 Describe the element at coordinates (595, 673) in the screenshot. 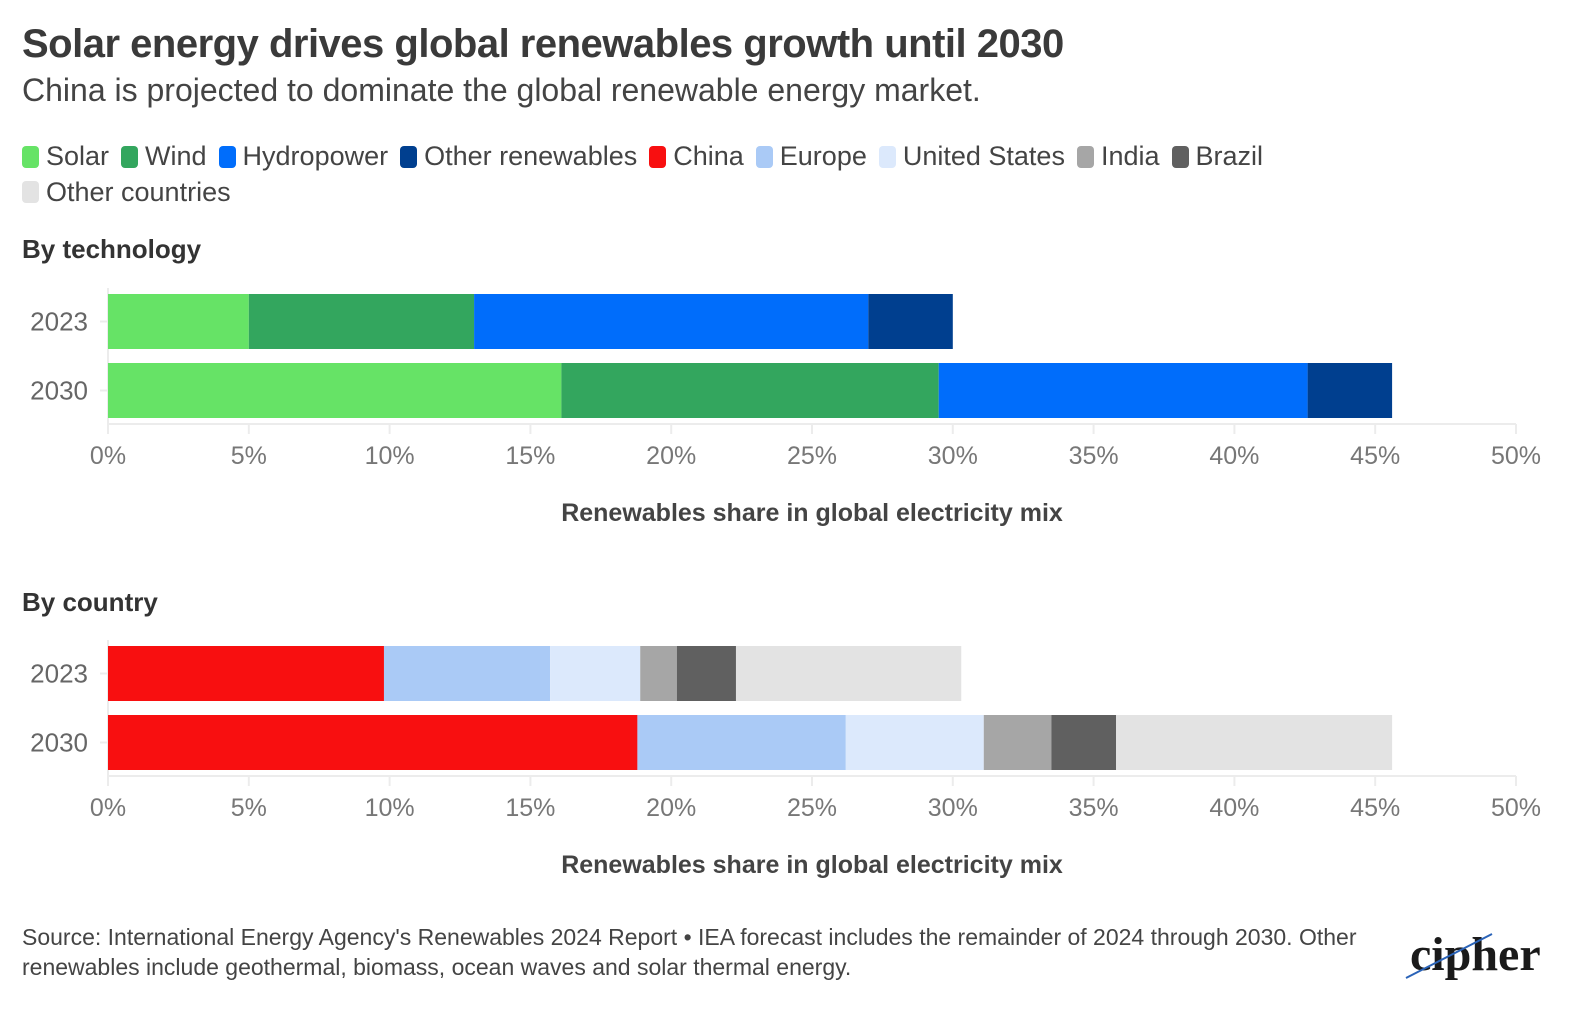

I see `bar-segment-united-states-2023` at that location.